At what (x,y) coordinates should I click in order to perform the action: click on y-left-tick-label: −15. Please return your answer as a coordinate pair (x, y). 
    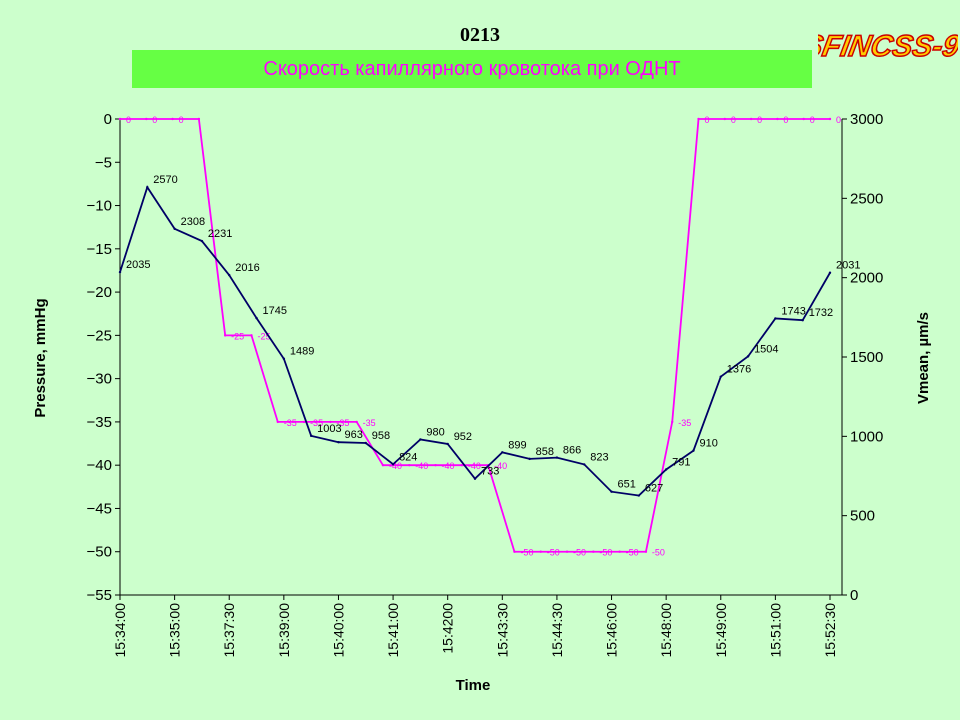
    Looking at the image, I should click on (99, 249).